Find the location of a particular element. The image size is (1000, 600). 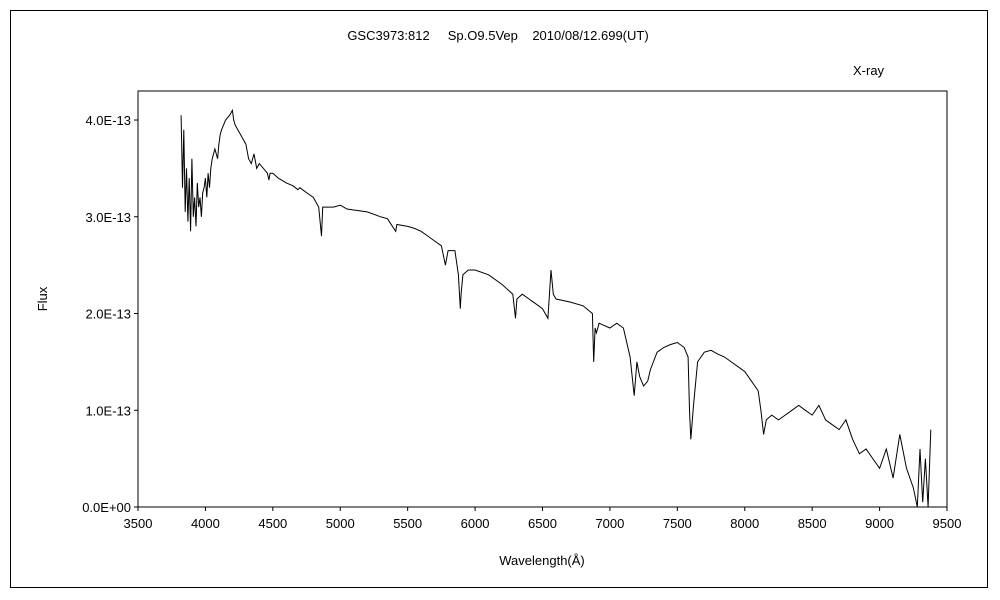

y-tick-label: 3.0E-13 is located at coordinates (108, 217).